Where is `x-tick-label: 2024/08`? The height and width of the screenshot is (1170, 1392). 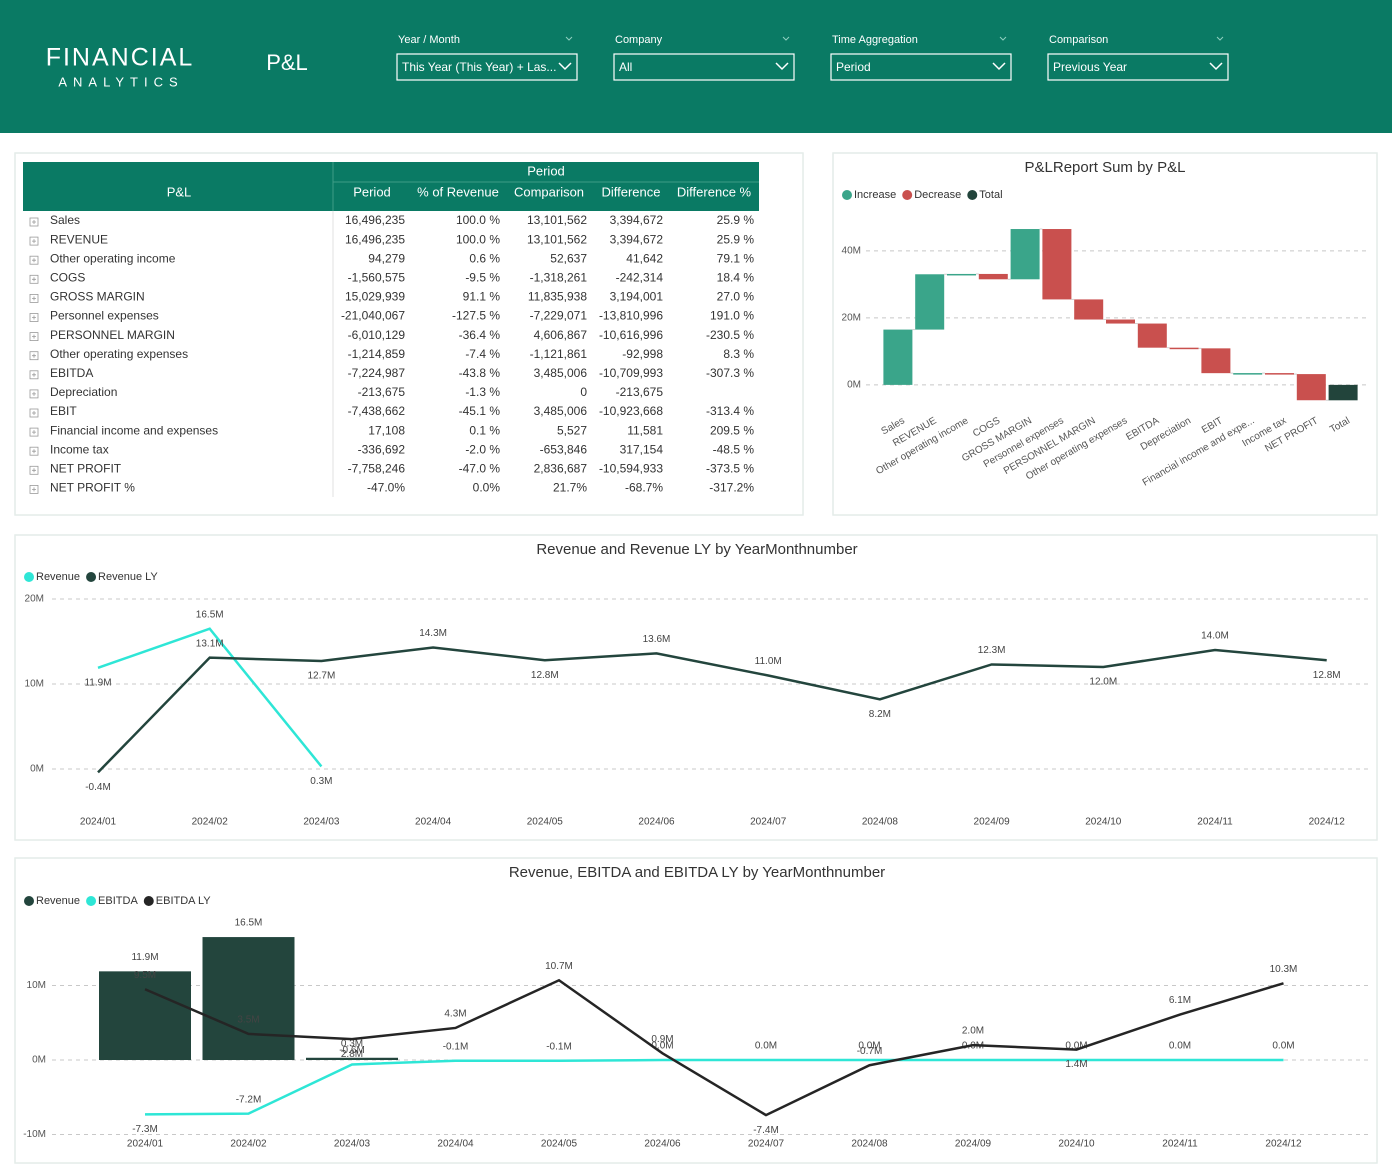 x-tick-label: 2024/08 is located at coordinates (880, 822).